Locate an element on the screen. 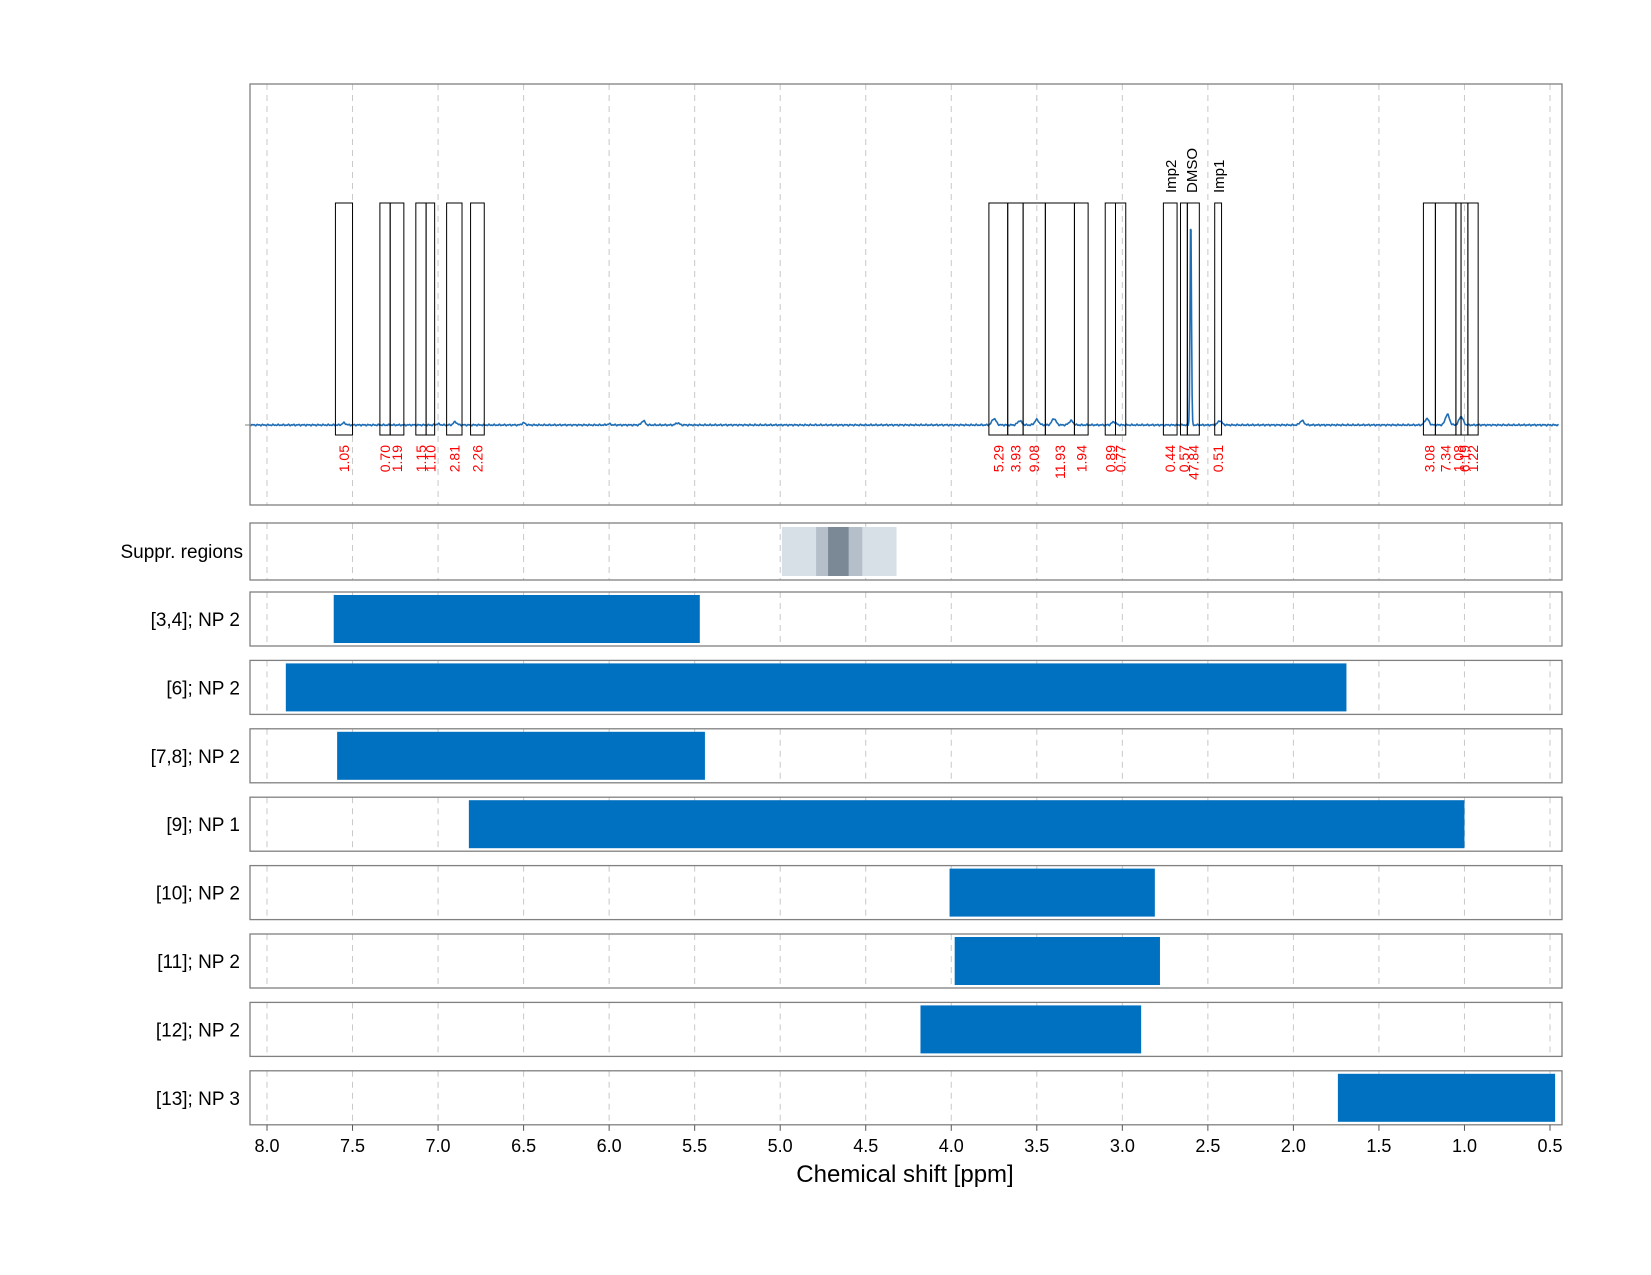 The image size is (1651, 1275). integral-value-label: 1.19 is located at coordinates (397, 458).